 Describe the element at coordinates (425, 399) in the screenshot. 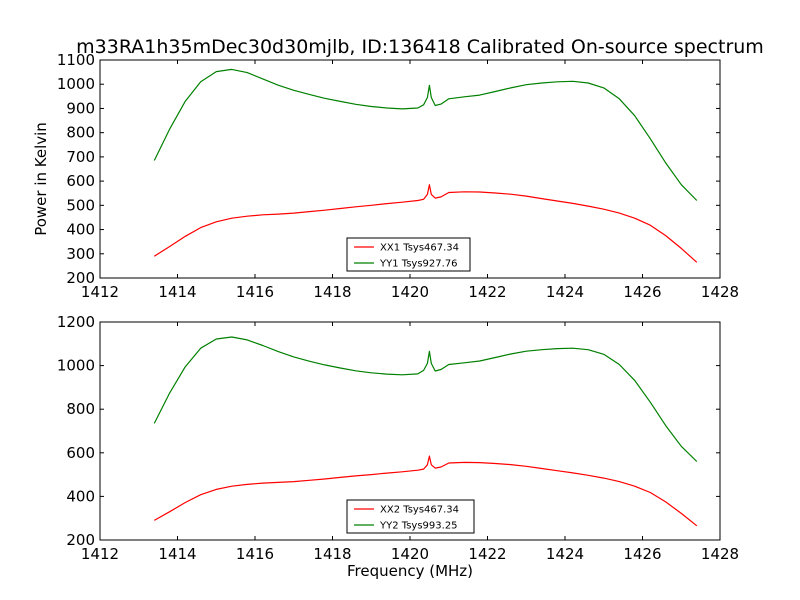

I see `series-line-yy2` at that location.